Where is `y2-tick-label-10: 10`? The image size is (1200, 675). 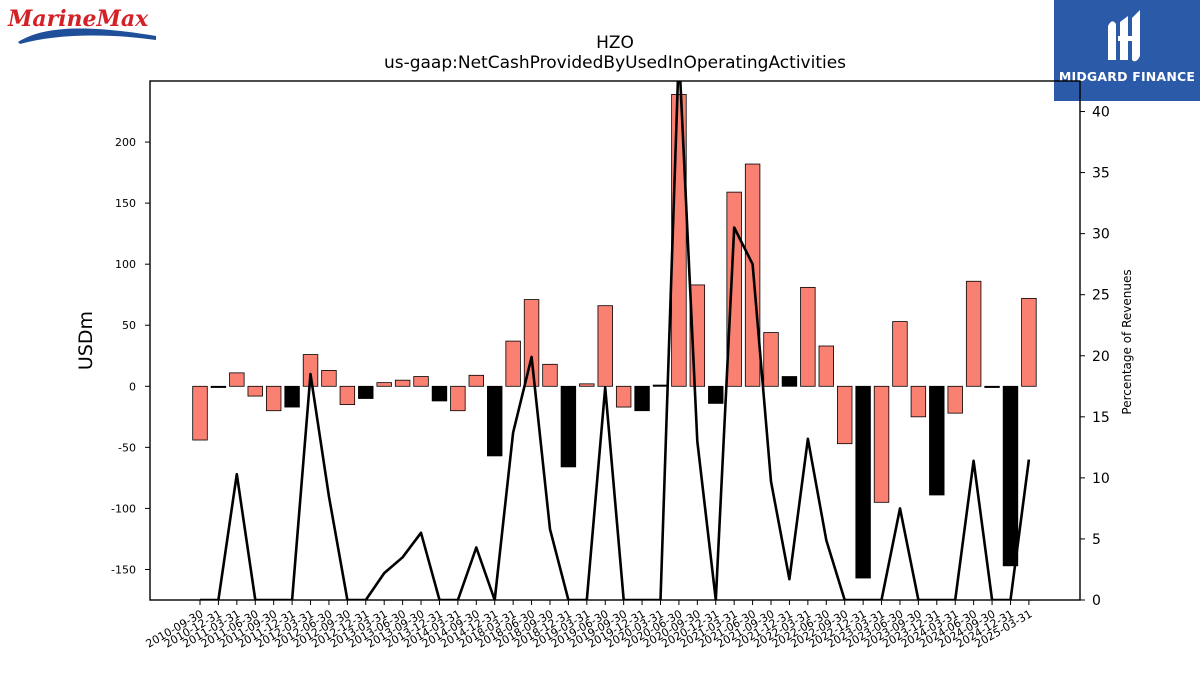 y2-tick-label-10: 10 is located at coordinates (1101, 479).